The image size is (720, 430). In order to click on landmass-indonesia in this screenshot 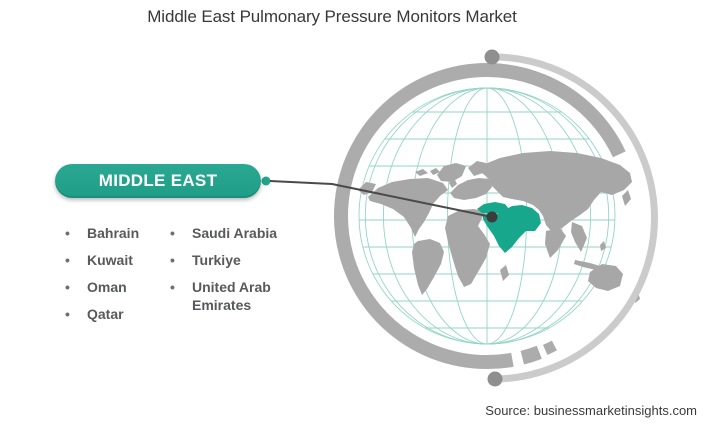, I will do `click(587, 265)`.